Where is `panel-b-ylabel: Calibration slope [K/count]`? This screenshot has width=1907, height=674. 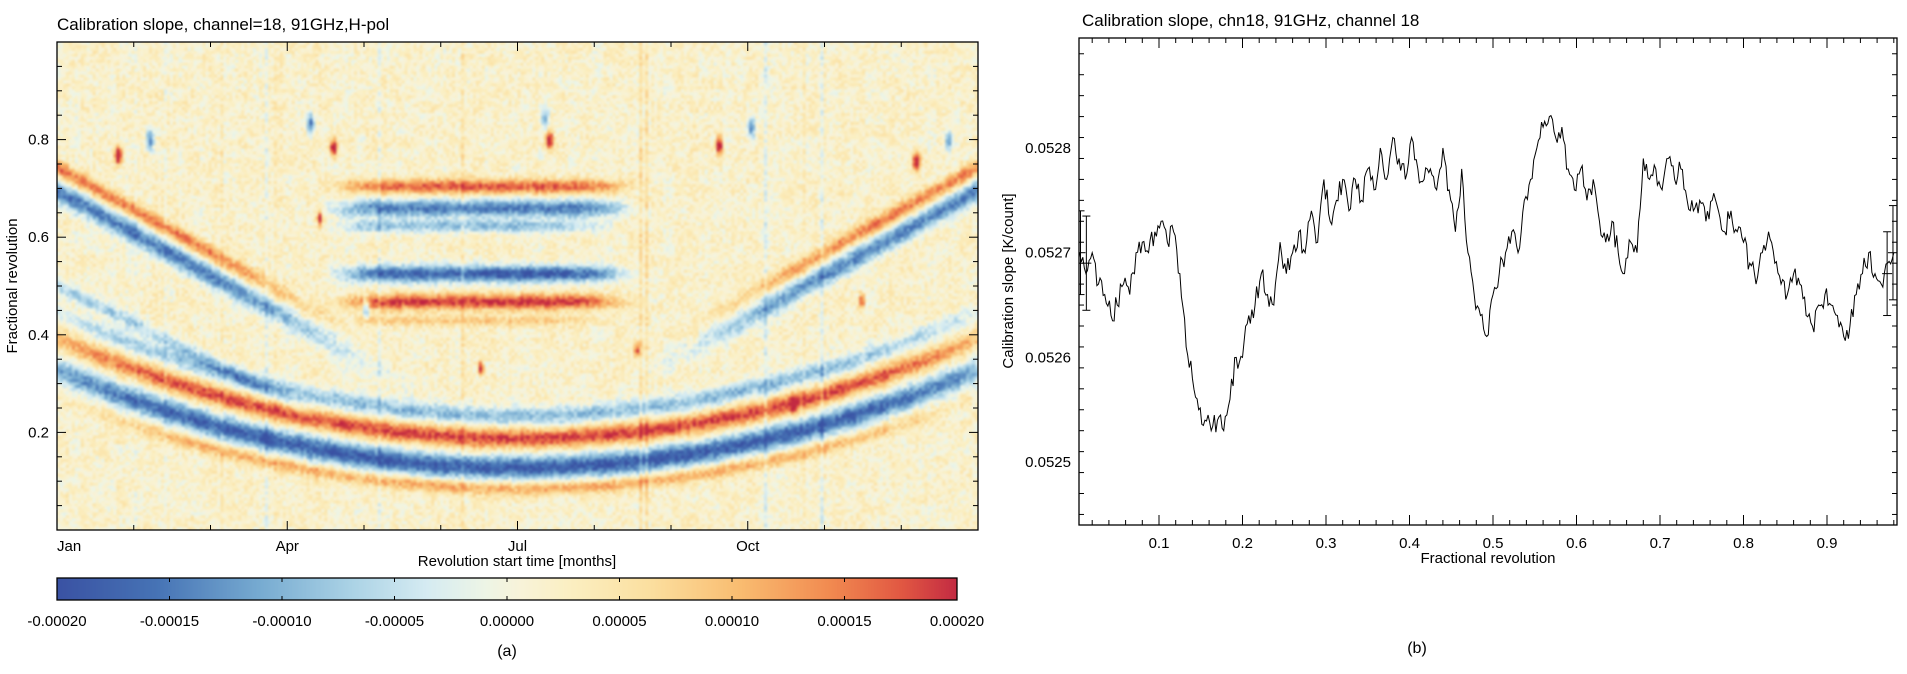 panel-b-ylabel: Calibration slope [K/count] is located at coordinates (1008, 280).